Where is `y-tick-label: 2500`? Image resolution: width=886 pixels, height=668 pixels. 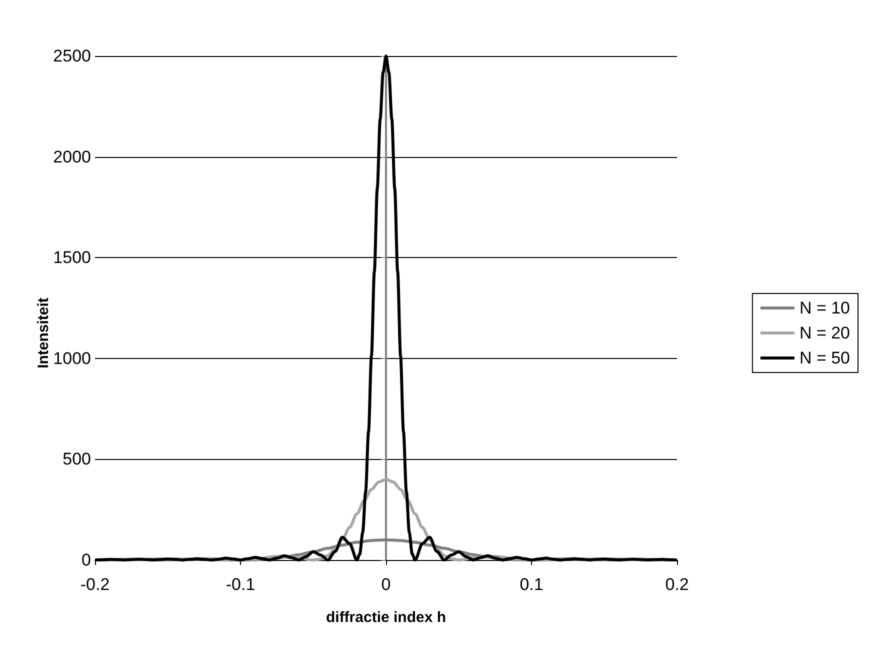
y-tick-label: 2500 is located at coordinates (72, 56).